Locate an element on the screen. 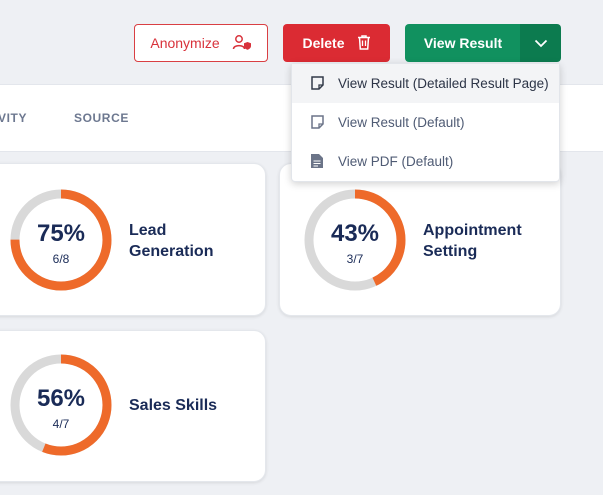 The height and width of the screenshot is (495, 603). fraction-value: 6/8 is located at coordinates (61, 259).